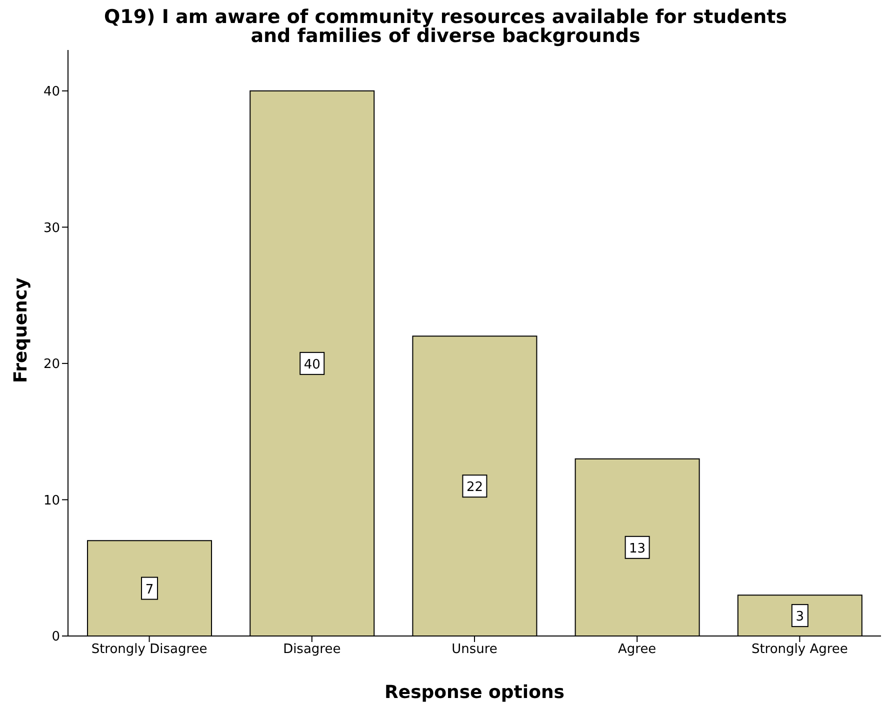  Describe the element at coordinates (799, 650) in the screenshot. I see `x-tick-label: Strongly Agree` at that location.